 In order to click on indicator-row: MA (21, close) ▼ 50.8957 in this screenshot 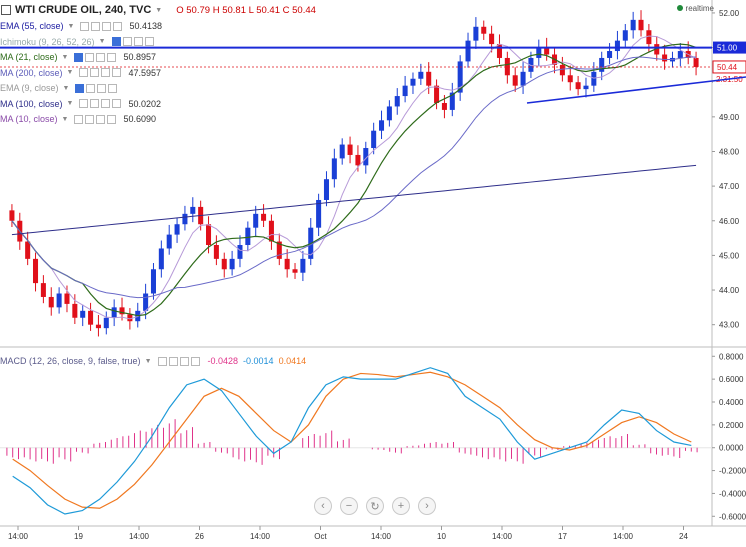, I will do `click(78, 57)`.